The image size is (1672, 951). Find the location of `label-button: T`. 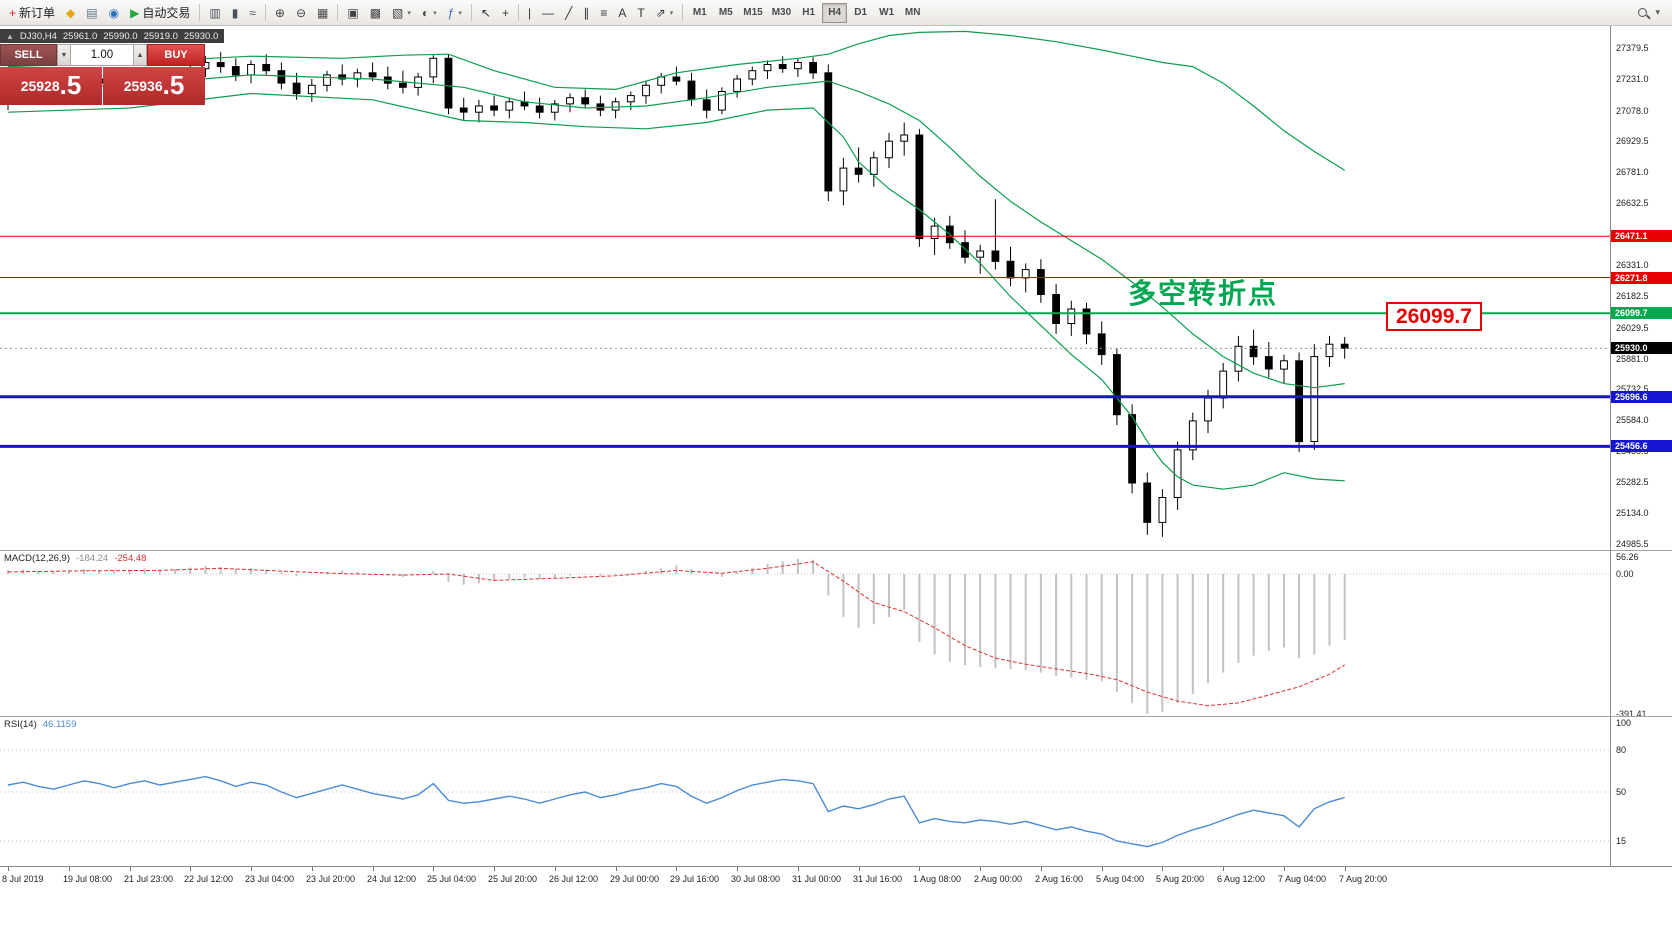

label-button: T is located at coordinates (640, 12).